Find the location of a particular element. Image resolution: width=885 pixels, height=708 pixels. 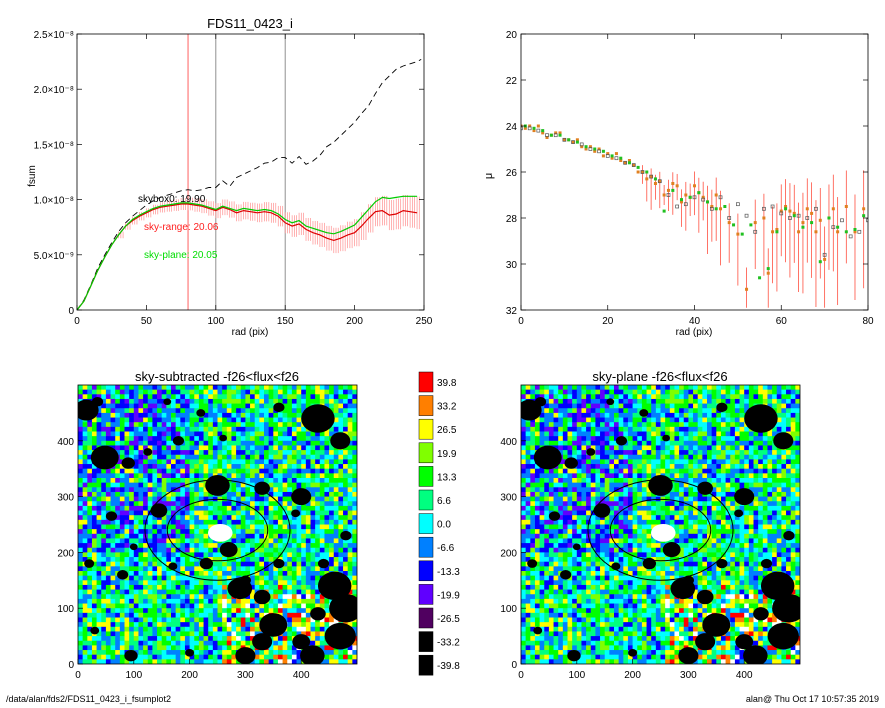

y-tick-label: 0 is located at coordinates (71, 665).